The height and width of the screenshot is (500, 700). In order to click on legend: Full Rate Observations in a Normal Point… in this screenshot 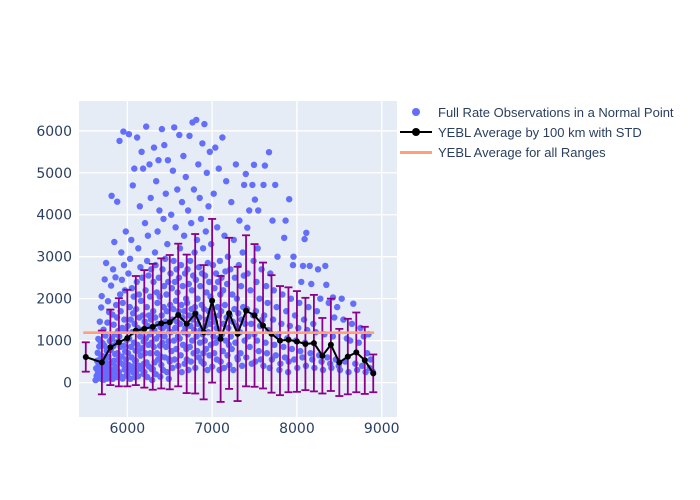, I will do `click(537, 132)`.